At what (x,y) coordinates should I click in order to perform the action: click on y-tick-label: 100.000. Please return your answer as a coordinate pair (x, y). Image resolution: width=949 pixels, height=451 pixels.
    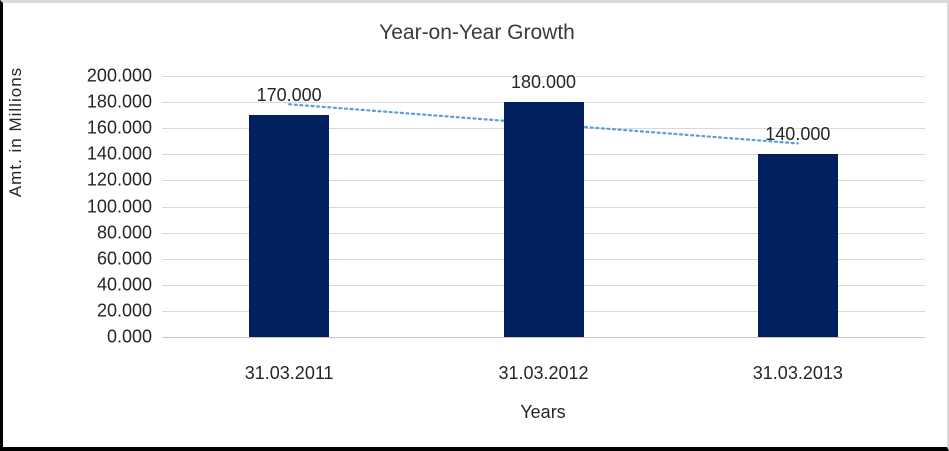
    Looking at the image, I should click on (119, 206).